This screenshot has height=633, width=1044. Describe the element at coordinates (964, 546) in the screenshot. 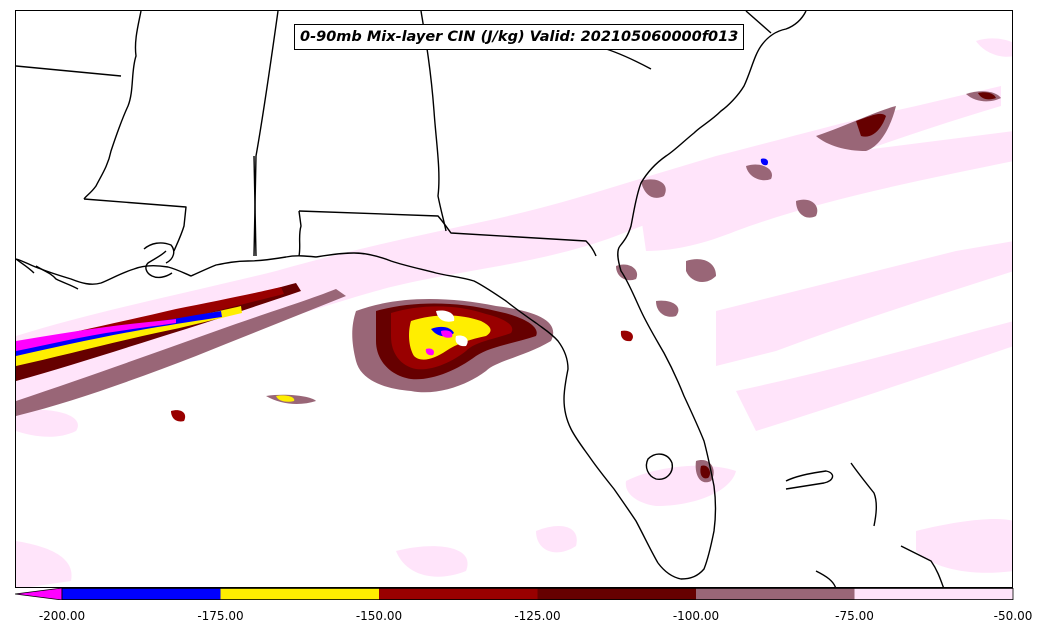

I see `cin-band-keys` at that location.